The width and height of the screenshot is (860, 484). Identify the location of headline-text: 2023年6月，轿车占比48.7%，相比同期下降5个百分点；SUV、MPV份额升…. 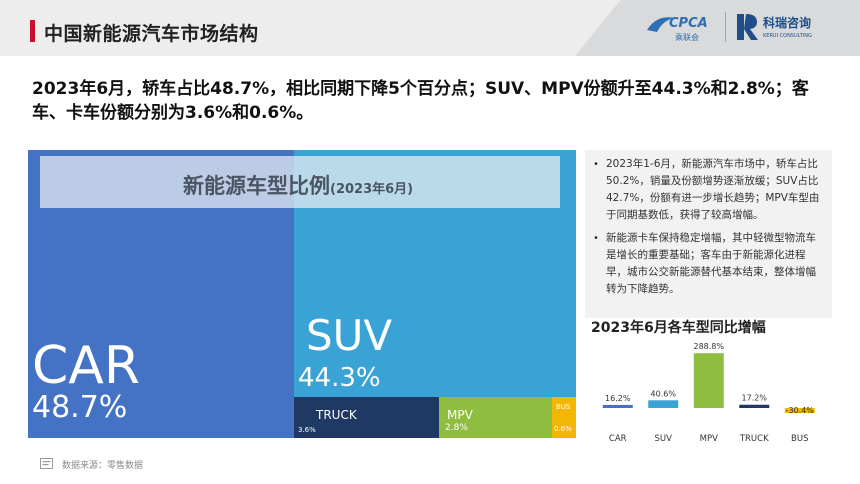
(420, 101).